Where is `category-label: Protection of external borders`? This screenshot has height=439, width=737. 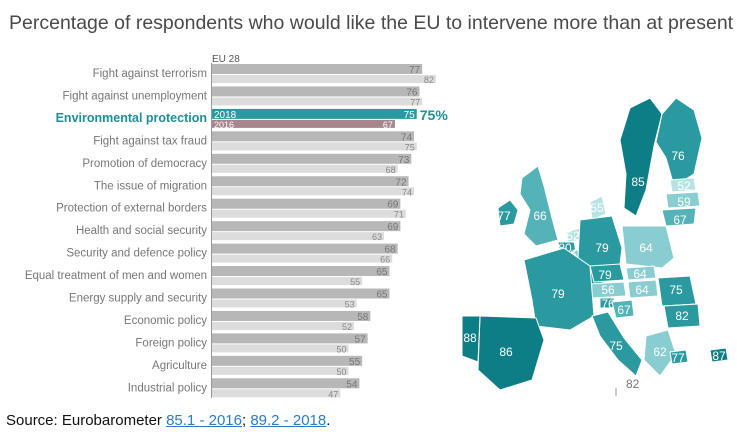
category-label: Protection of external borders is located at coordinates (131, 209).